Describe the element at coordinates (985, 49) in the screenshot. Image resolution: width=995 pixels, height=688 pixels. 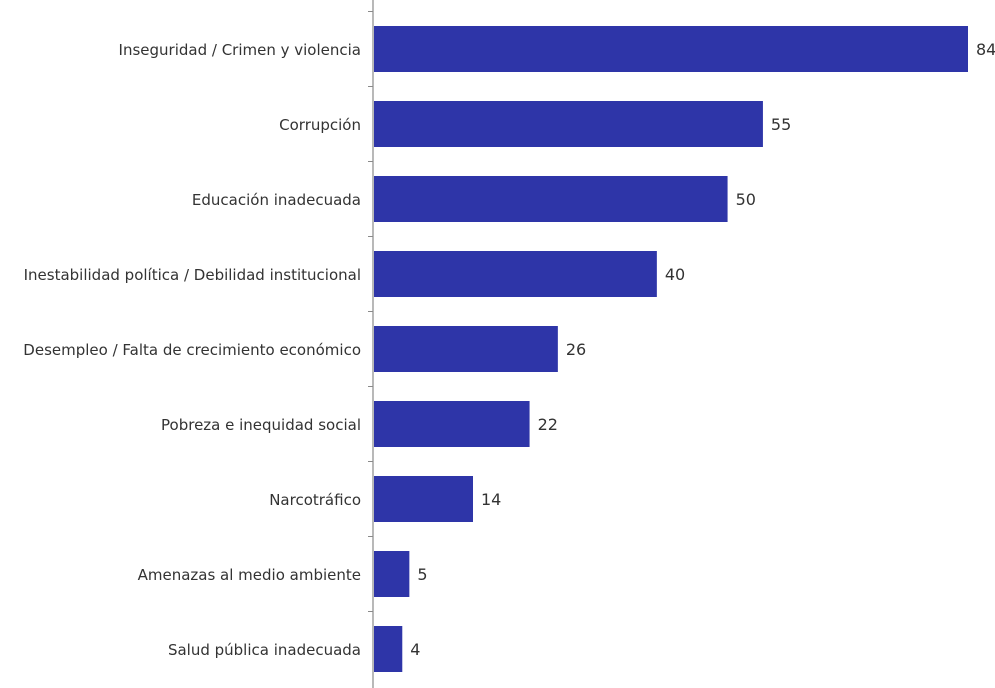
I see `value-label-0: 84` at that location.